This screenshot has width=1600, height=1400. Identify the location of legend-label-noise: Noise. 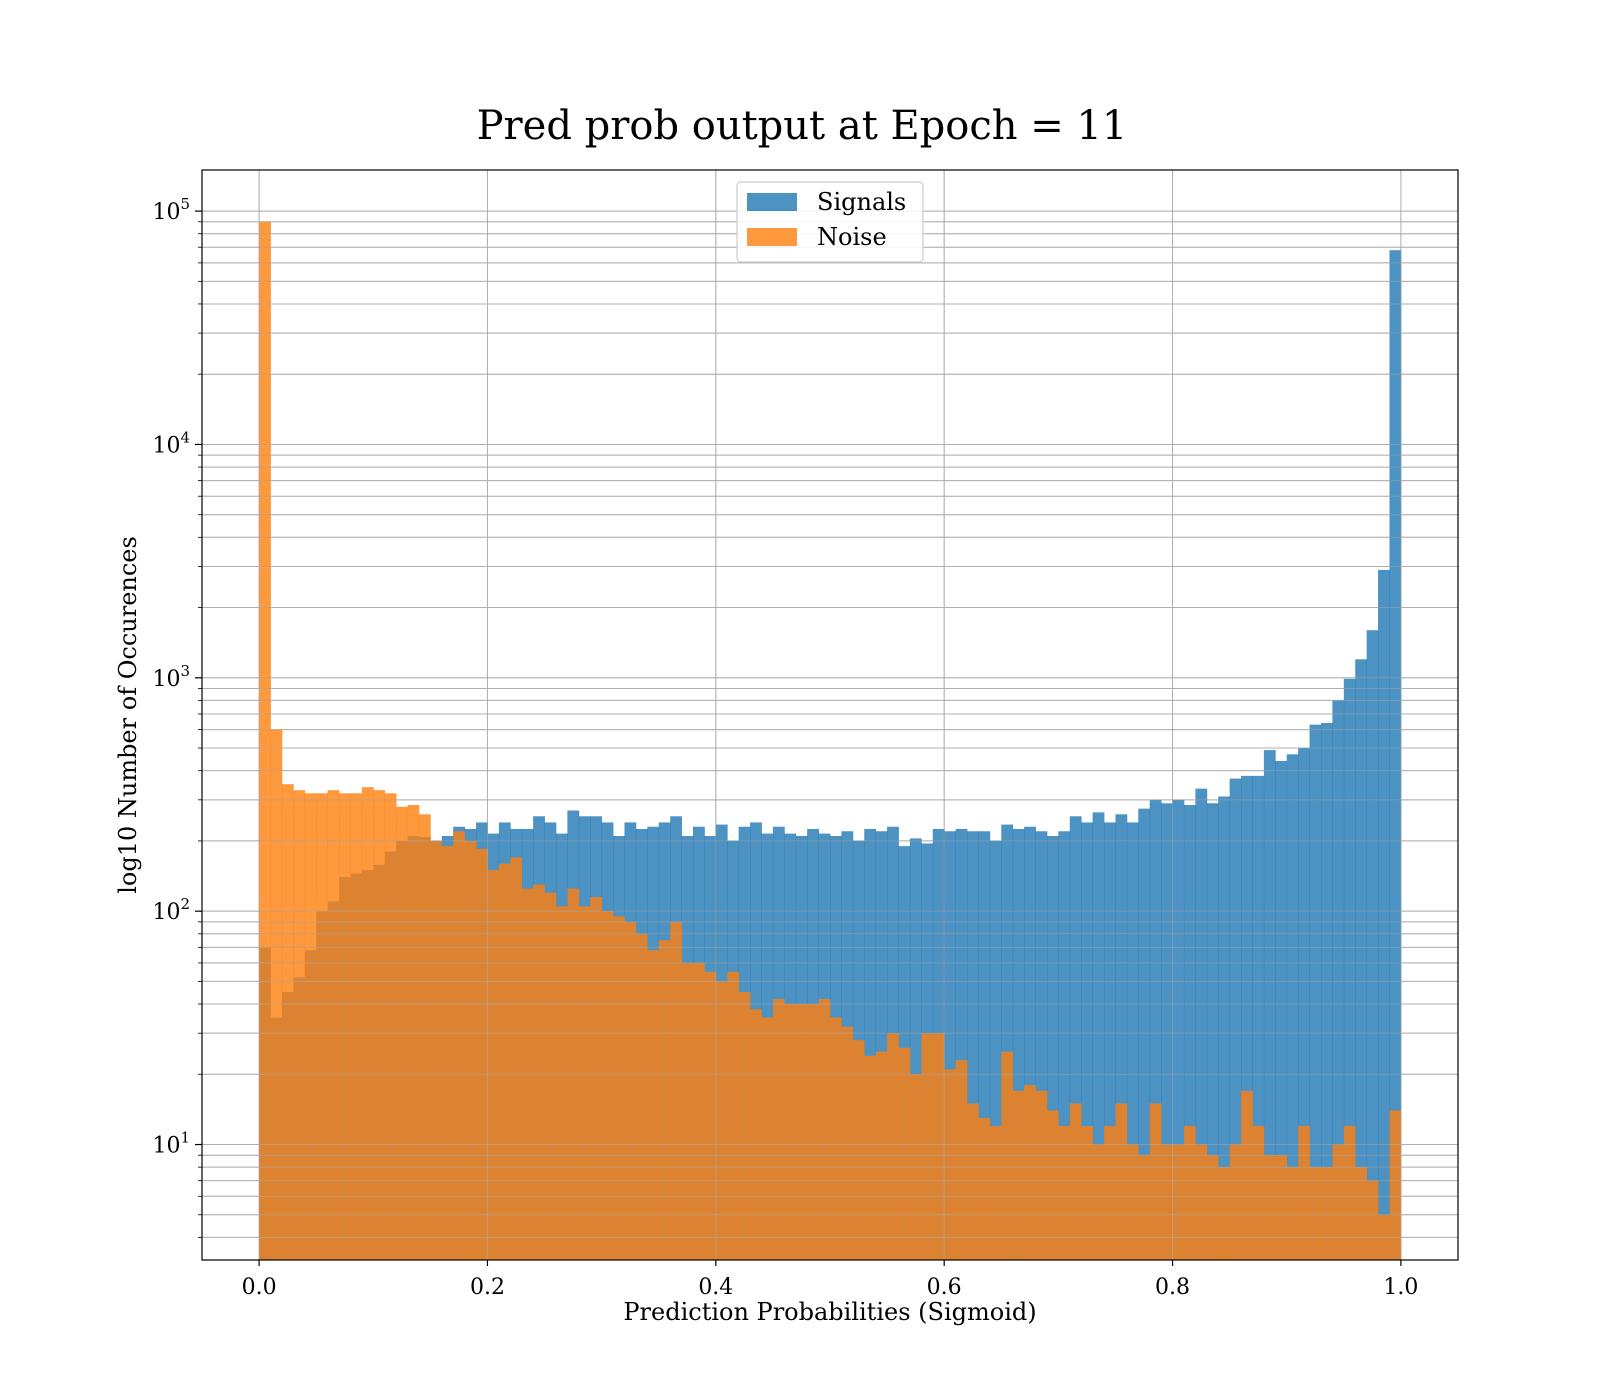
(852, 237).